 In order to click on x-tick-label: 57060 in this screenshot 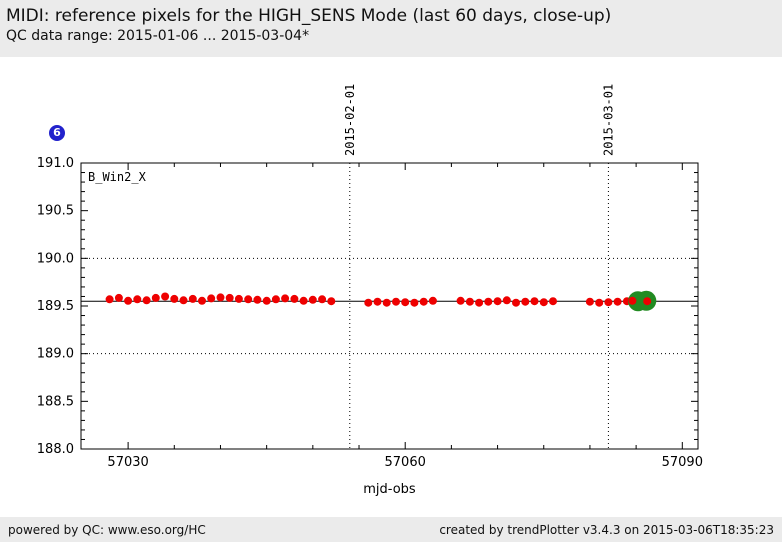, I will do `click(405, 462)`.